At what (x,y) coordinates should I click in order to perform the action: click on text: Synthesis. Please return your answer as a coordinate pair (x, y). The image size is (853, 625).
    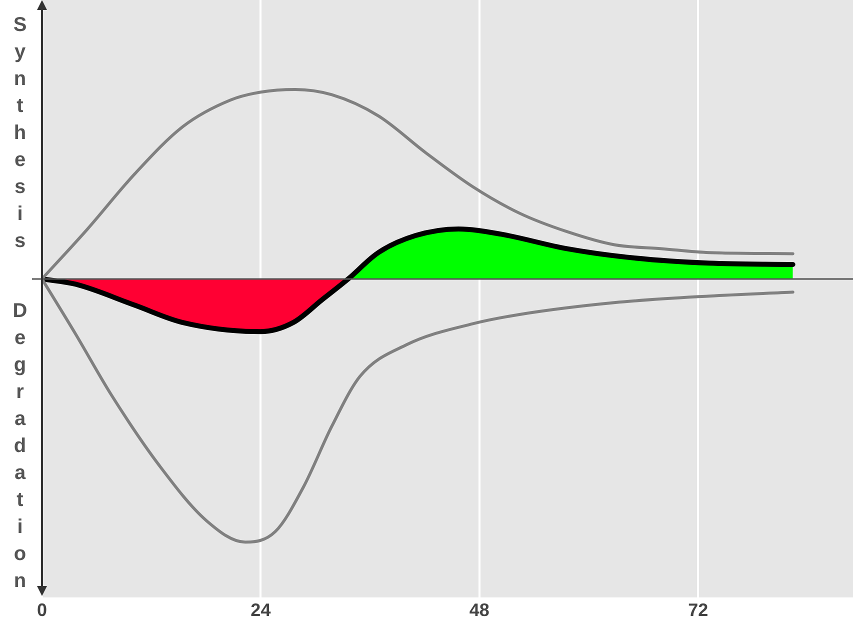
    Looking at the image, I should click on (20, 135).